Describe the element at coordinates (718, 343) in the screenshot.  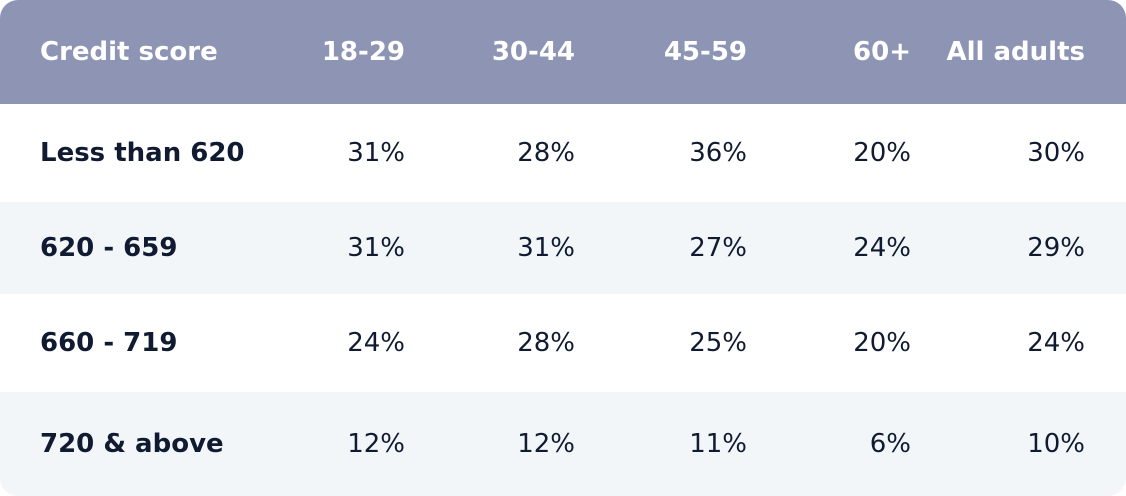
I see `cell: 25%` at that location.